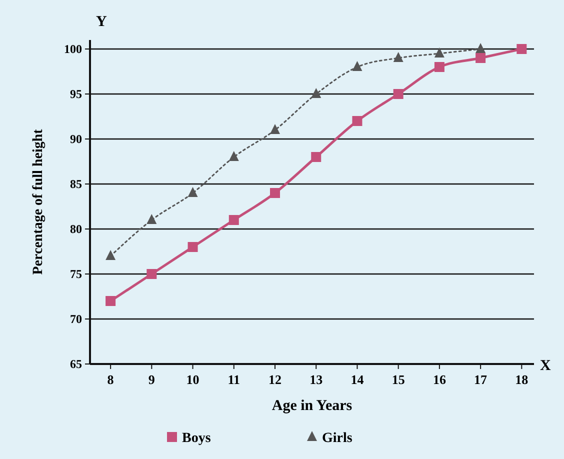  Describe the element at coordinates (312, 406) in the screenshot. I see `x-axis-title: Age in Years` at that location.